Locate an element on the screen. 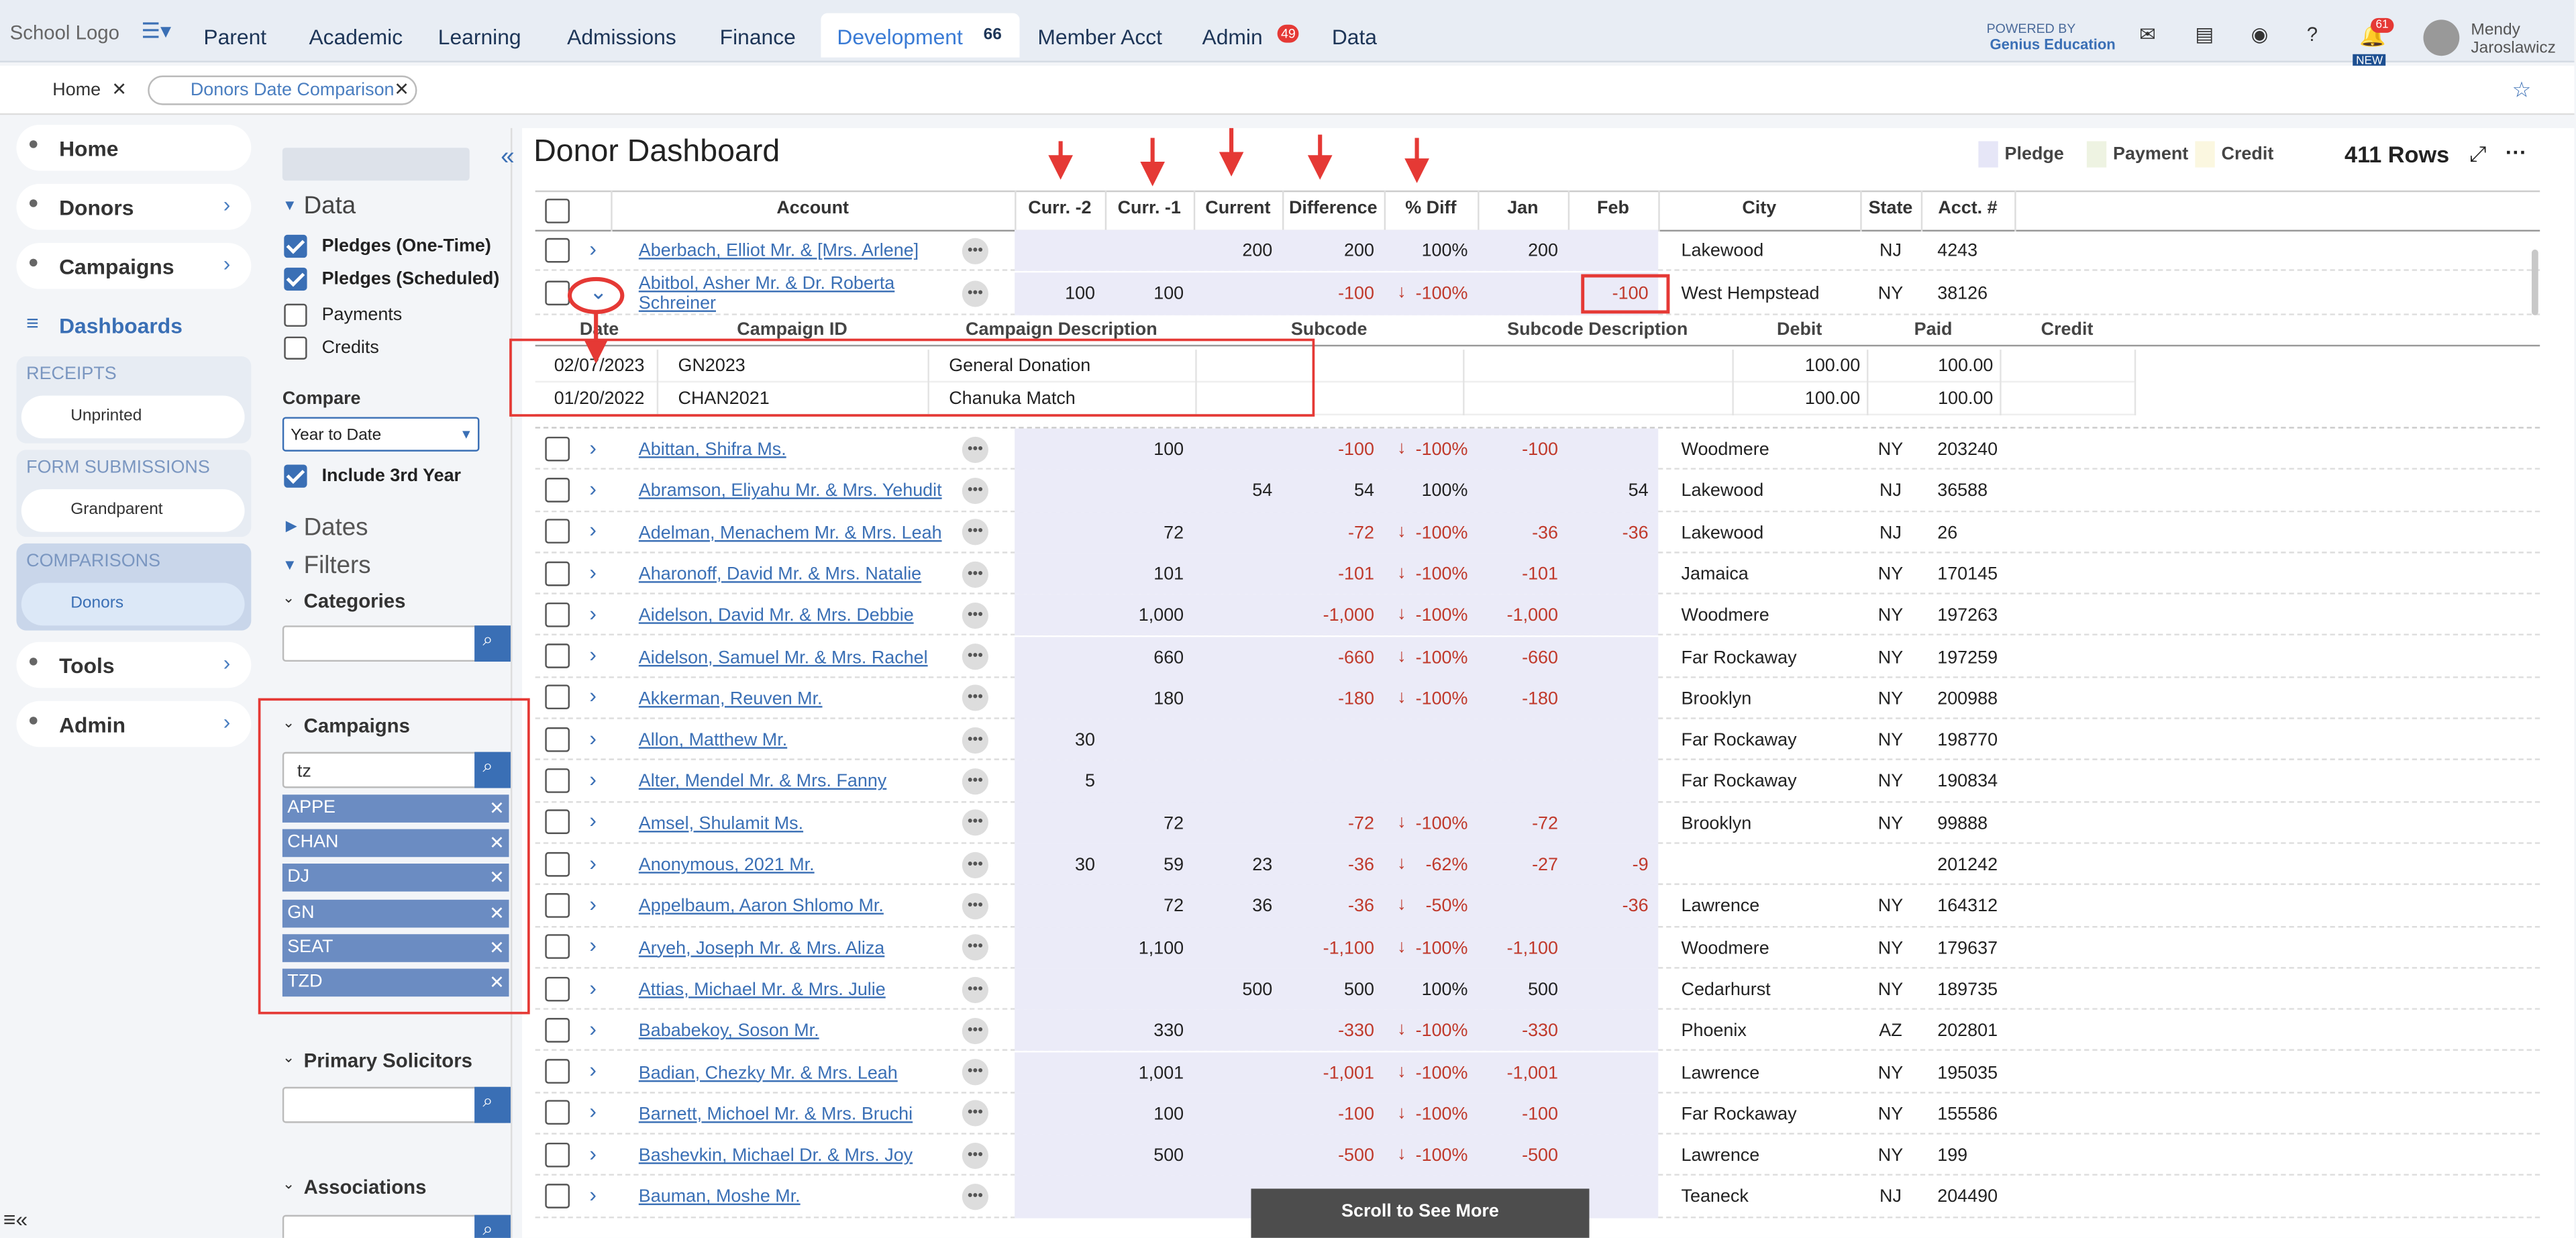  sidebar-item: Home ● is located at coordinates (134, 147).